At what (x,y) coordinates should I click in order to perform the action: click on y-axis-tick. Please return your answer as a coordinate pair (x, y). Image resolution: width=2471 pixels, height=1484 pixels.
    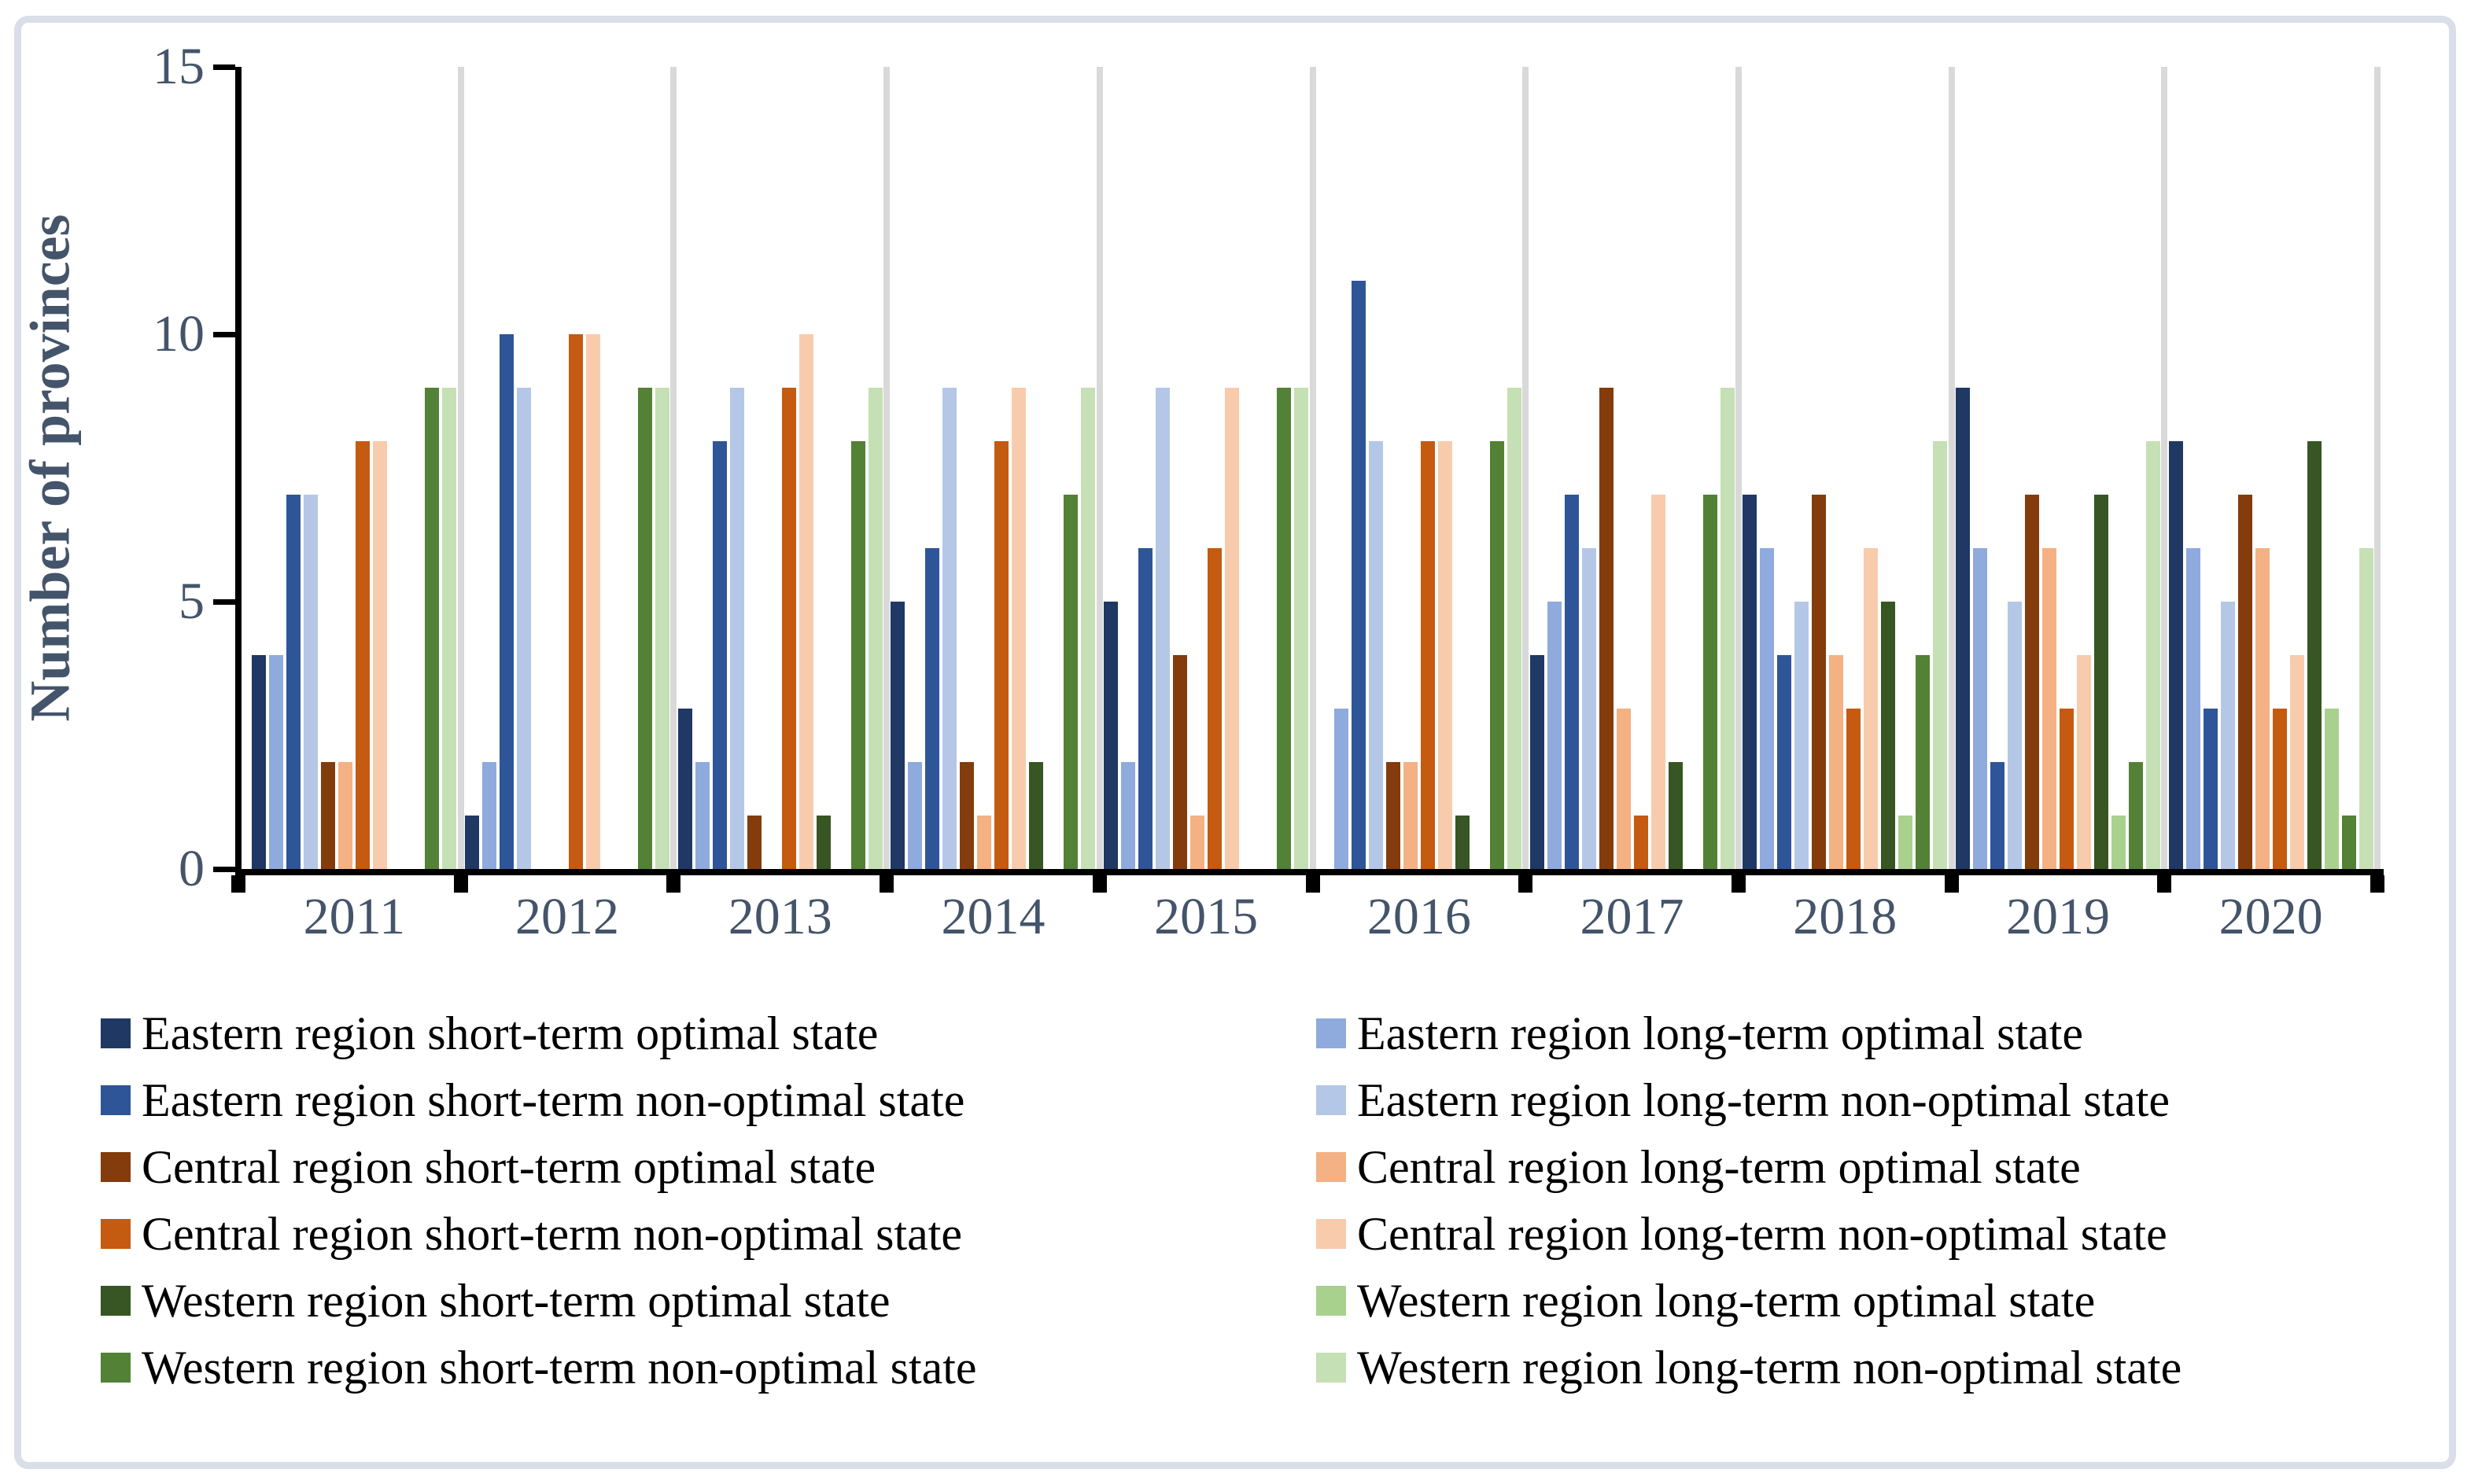
    Looking at the image, I should click on (224, 67).